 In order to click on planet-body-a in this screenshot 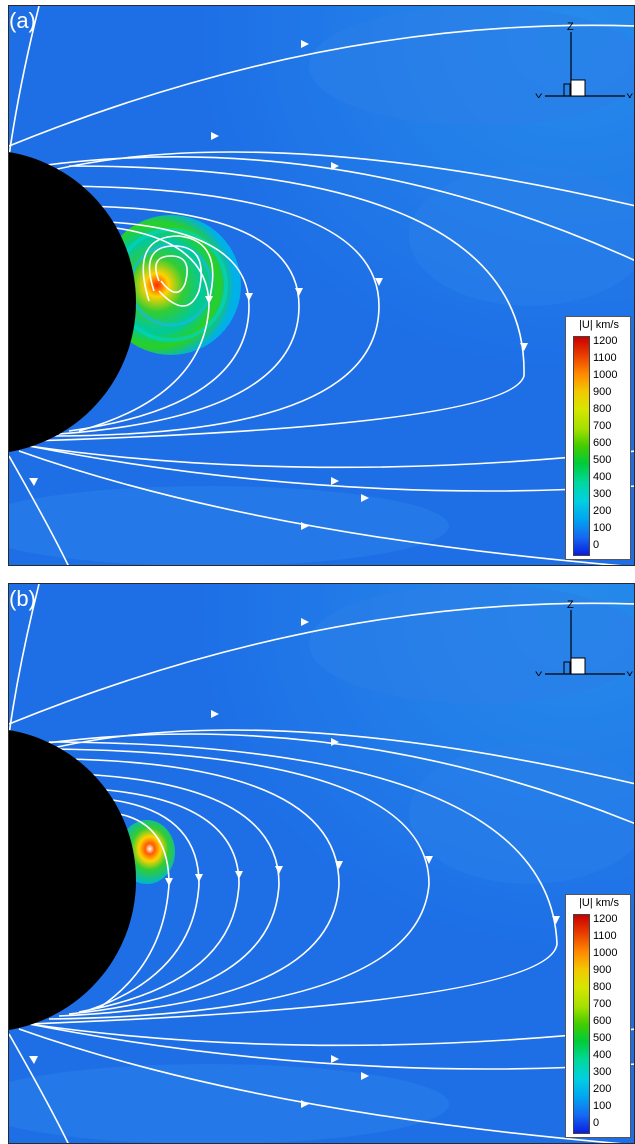, I will do `click(72, 302)`.